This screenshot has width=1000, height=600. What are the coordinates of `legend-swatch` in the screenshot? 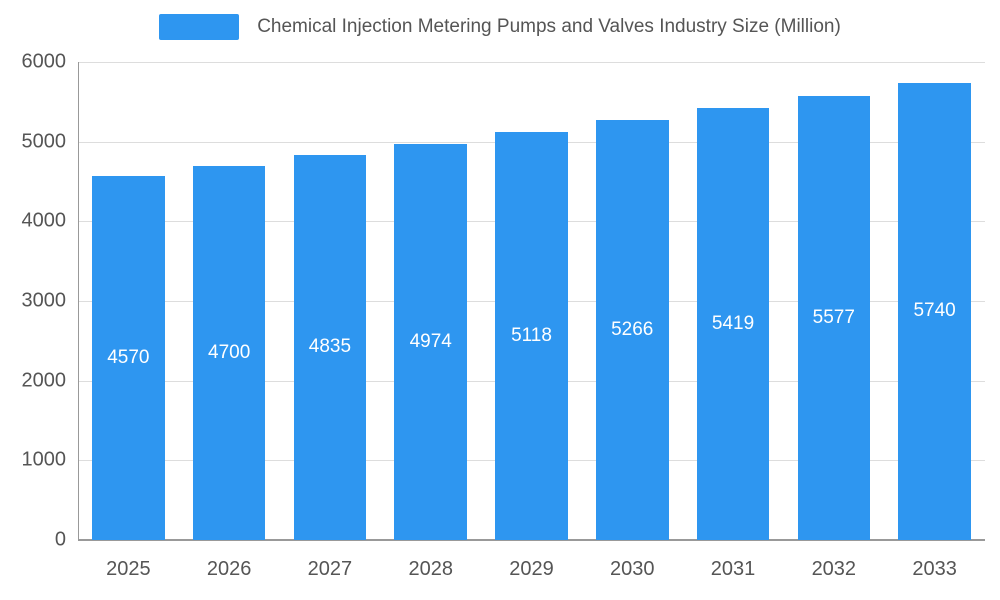 It's located at (199, 27).